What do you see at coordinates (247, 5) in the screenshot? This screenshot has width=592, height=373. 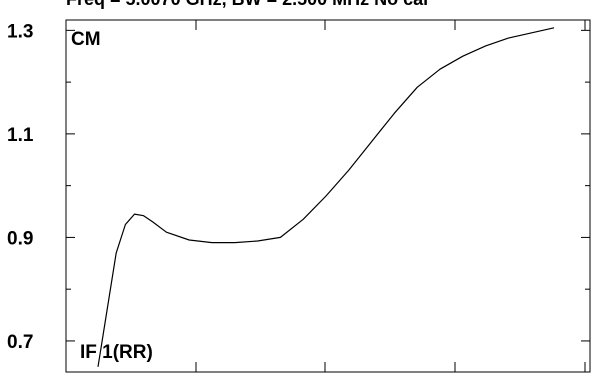 I see `chart-title: Freq = 5.0070 GHz, BW = 2.500 MHz No cal` at bounding box center [247, 5].